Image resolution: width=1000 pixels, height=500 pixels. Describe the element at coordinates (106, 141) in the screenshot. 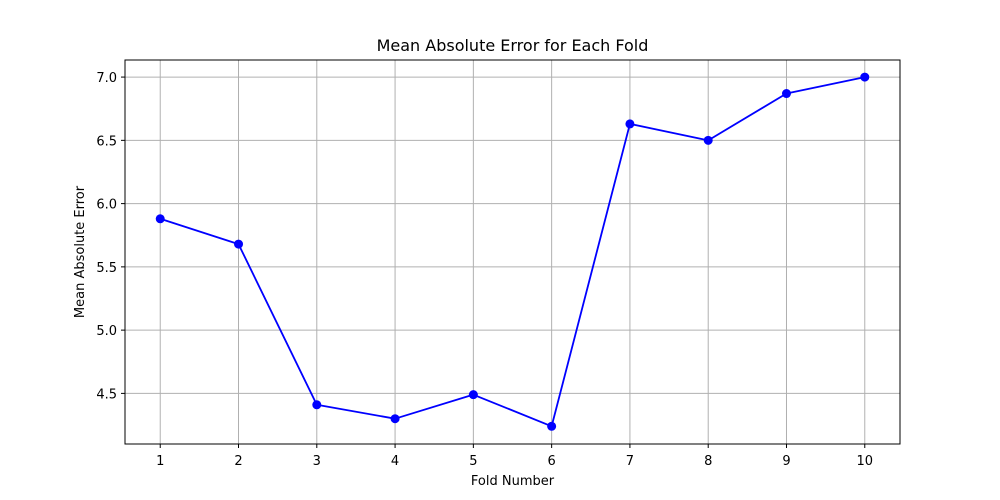

I see `y-tick-label: 6.5` at that location.